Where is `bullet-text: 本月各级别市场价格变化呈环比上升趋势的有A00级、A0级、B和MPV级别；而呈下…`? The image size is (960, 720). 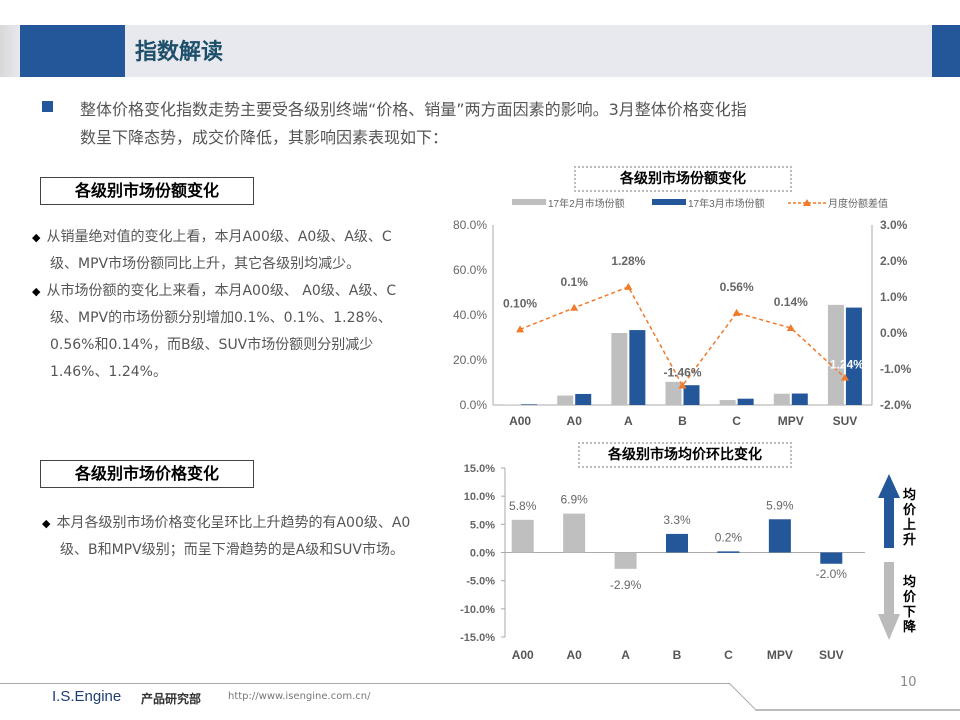
bullet-text: 本月各级别市场价格变化呈环比上升趋势的有A00级、A0级、B和MPV级别；而呈下… is located at coordinates (233, 536).